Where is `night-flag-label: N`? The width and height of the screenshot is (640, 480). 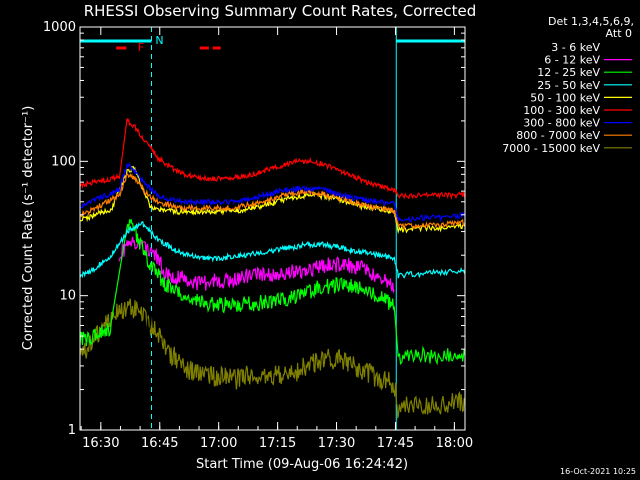 night-flag-label: N is located at coordinates (159, 40).